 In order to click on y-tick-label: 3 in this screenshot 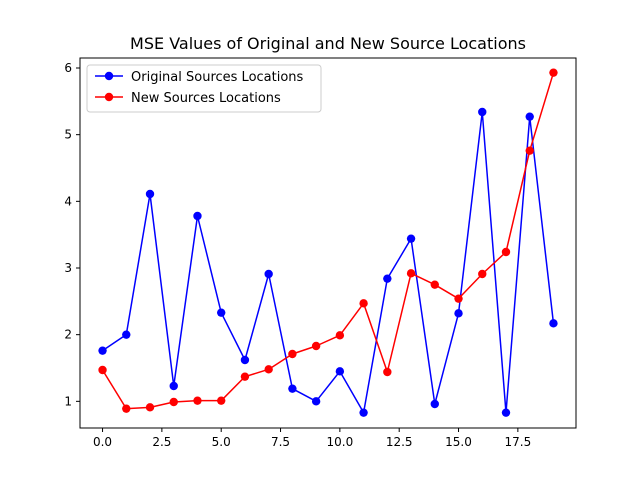, I will do `click(68, 268)`.